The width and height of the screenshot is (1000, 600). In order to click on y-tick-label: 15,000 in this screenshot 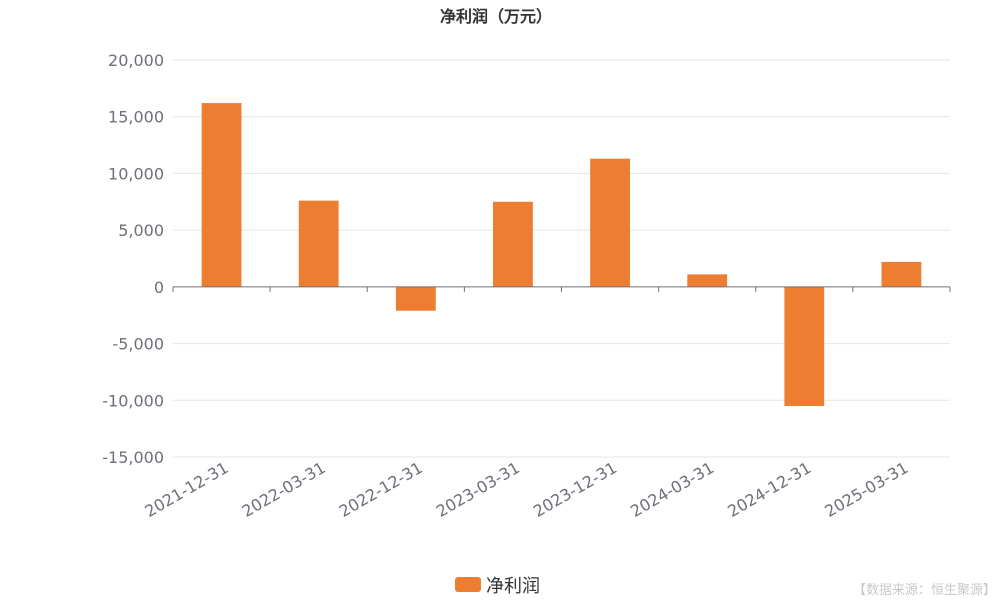, I will do `click(136, 117)`.